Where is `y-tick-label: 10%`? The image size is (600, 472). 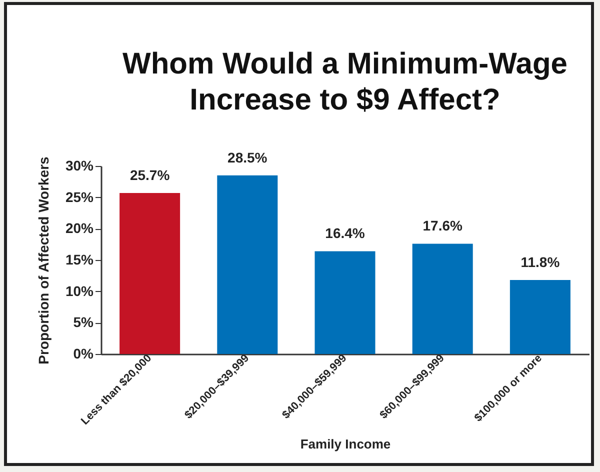 y-tick-label: 10% is located at coordinates (79, 290).